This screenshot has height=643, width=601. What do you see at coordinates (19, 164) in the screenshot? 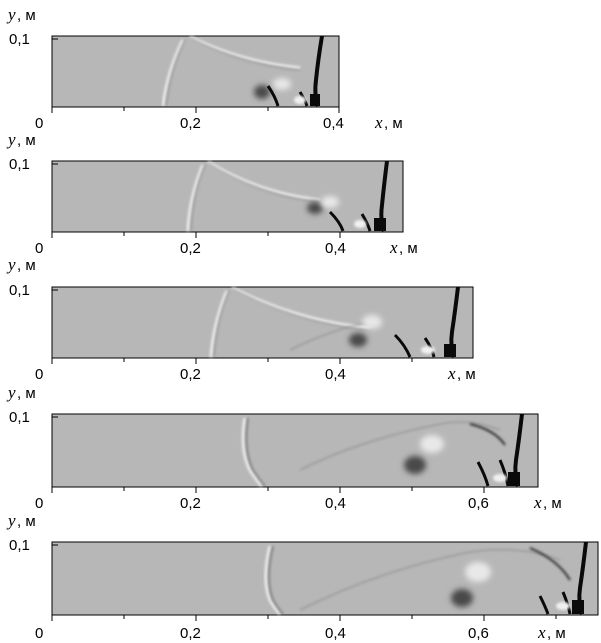
I see `panel-2-y-tick: 0,1` at bounding box center [19, 164].